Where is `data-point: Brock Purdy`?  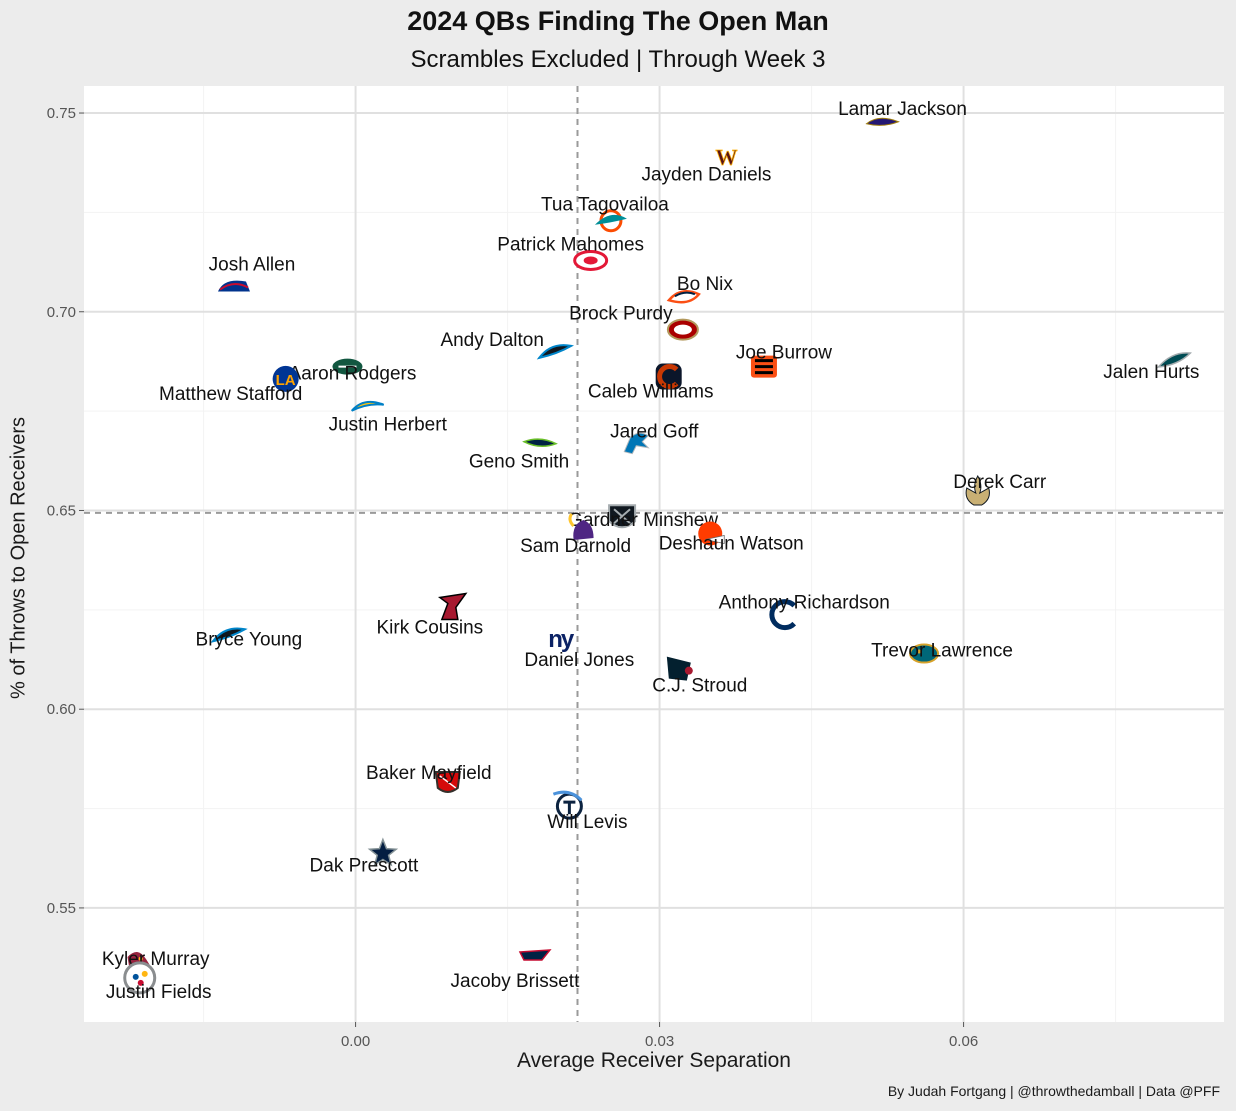 data-point: Brock Purdy is located at coordinates (634, 322).